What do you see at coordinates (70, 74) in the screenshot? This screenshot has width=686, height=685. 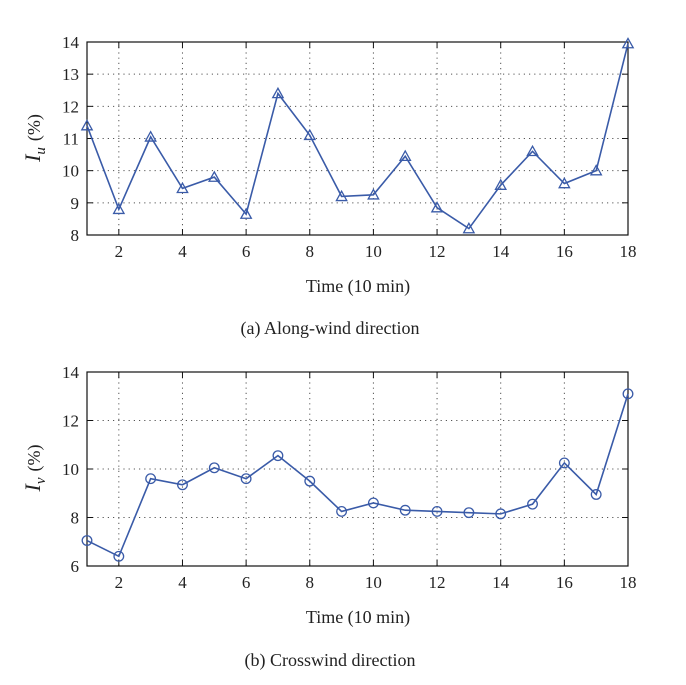 I see `y-tick-label: 13` at bounding box center [70, 74].